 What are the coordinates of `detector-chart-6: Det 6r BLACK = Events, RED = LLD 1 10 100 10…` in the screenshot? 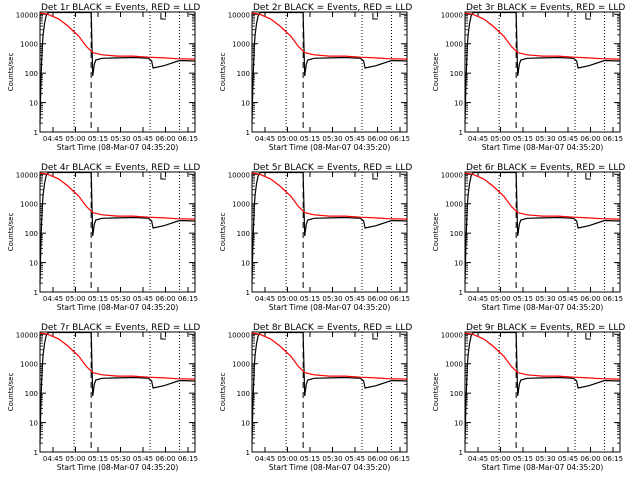 It's located at (528, 237).